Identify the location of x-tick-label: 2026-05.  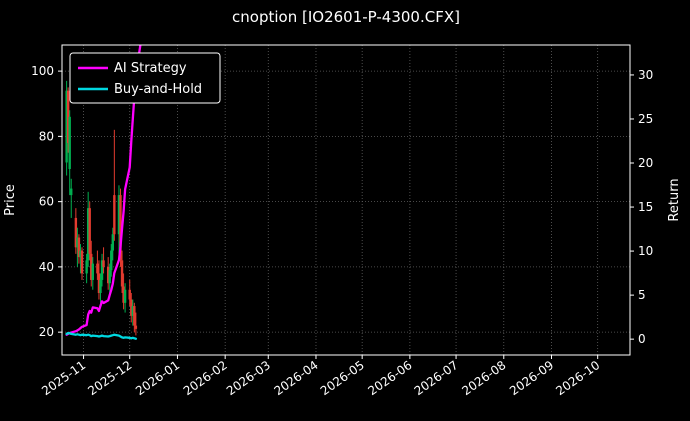
(342, 378).